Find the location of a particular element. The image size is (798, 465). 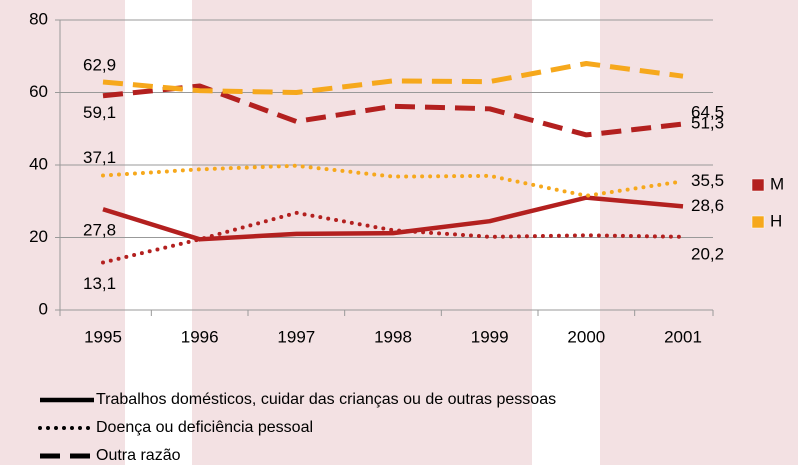

data-label: 64,5 is located at coordinates (707, 112).